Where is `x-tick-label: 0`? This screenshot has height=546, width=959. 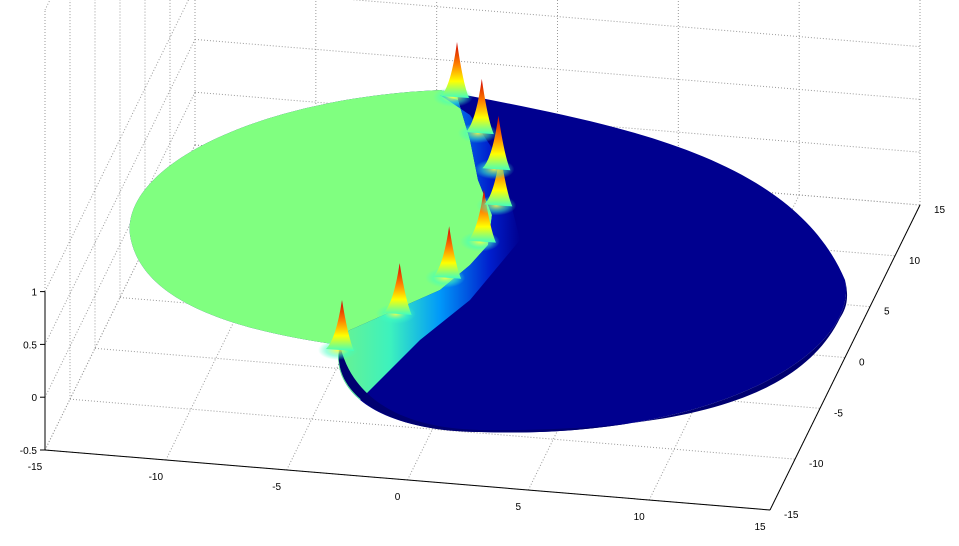 x-tick-label: 0 is located at coordinates (398, 497).